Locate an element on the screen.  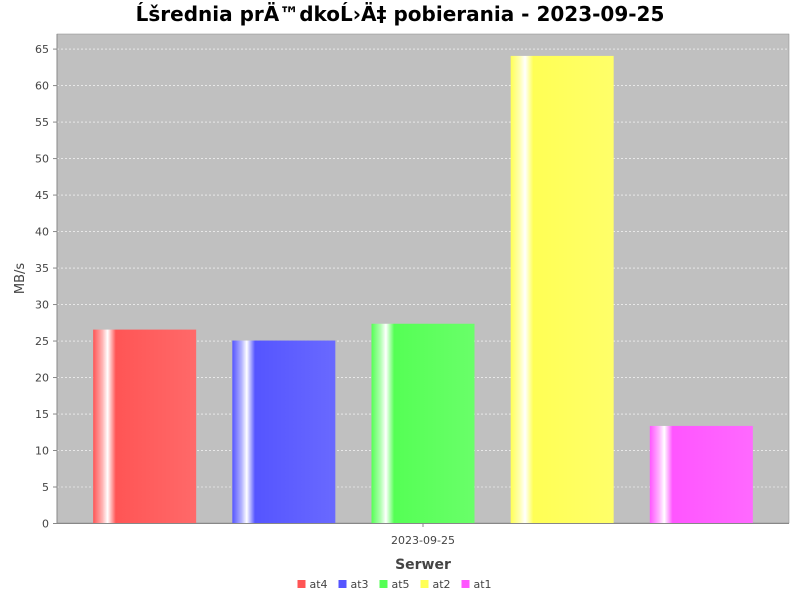
legend-label-at5: at5 is located at coordinates (401, 584).